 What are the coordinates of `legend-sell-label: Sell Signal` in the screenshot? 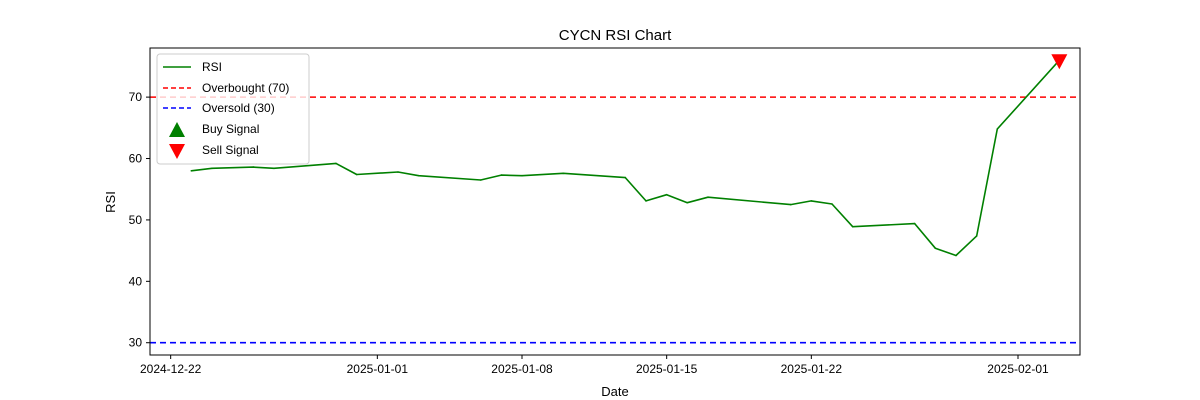 It's located at (230, 150).